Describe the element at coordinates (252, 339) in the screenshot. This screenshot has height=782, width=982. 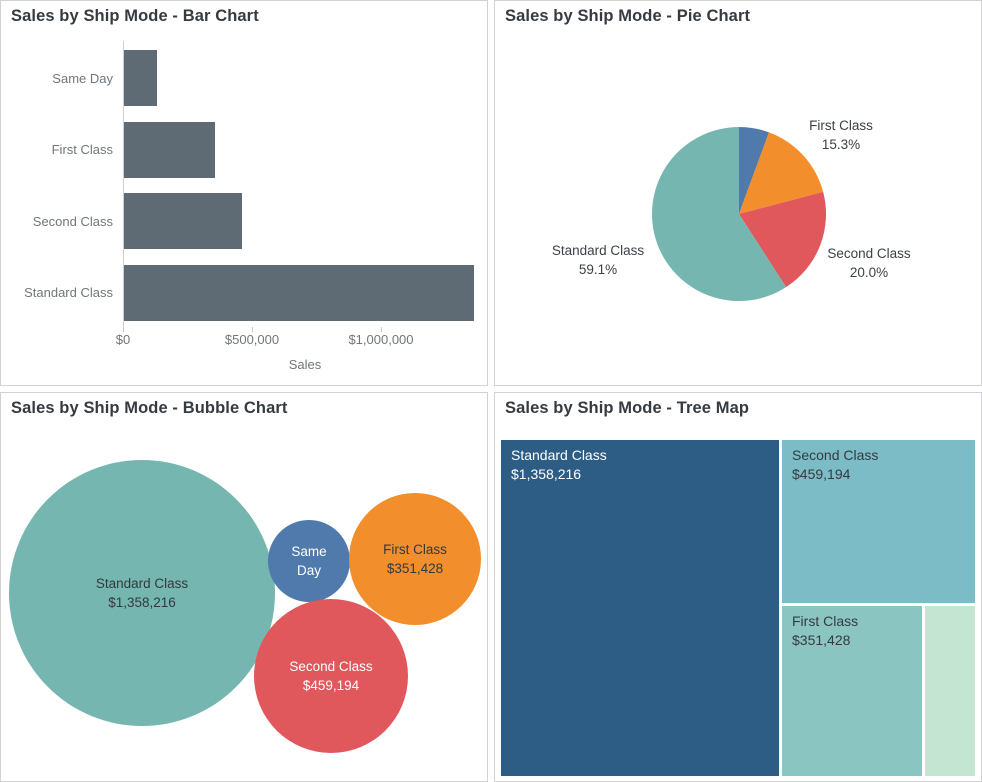
I see `x-tick-label: $500,000` at that location.